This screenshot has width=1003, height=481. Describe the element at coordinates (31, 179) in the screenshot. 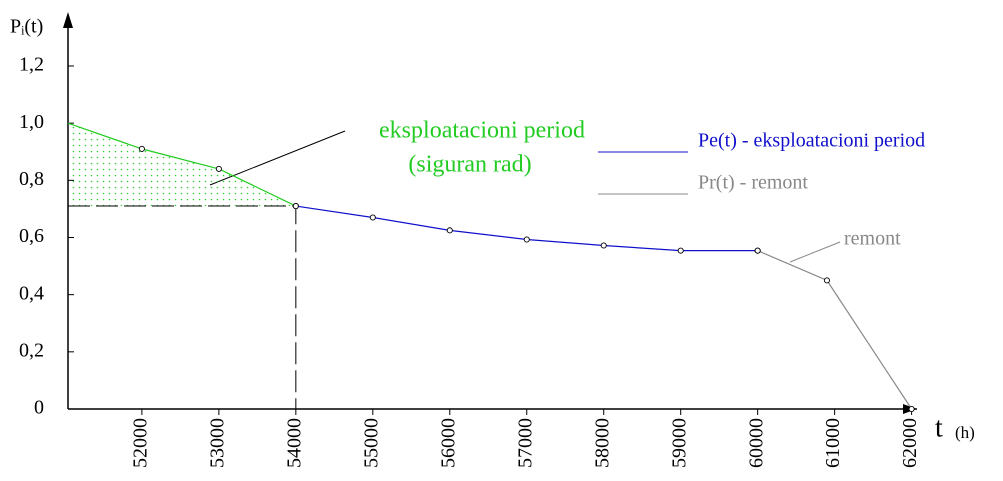

I see `y-tick-label: 0,8` at that location.